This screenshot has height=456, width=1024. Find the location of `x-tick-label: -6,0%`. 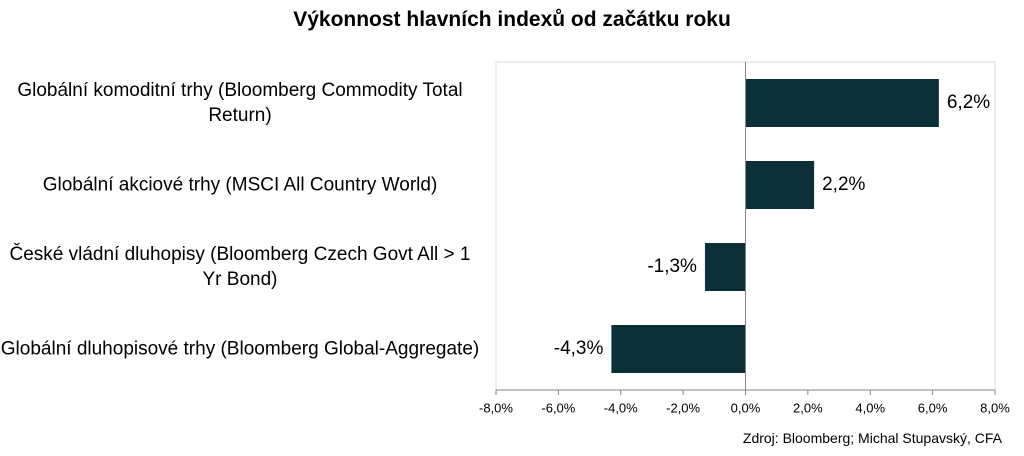

x-tick-label: -6,0% is located at coordinates (558, 407).